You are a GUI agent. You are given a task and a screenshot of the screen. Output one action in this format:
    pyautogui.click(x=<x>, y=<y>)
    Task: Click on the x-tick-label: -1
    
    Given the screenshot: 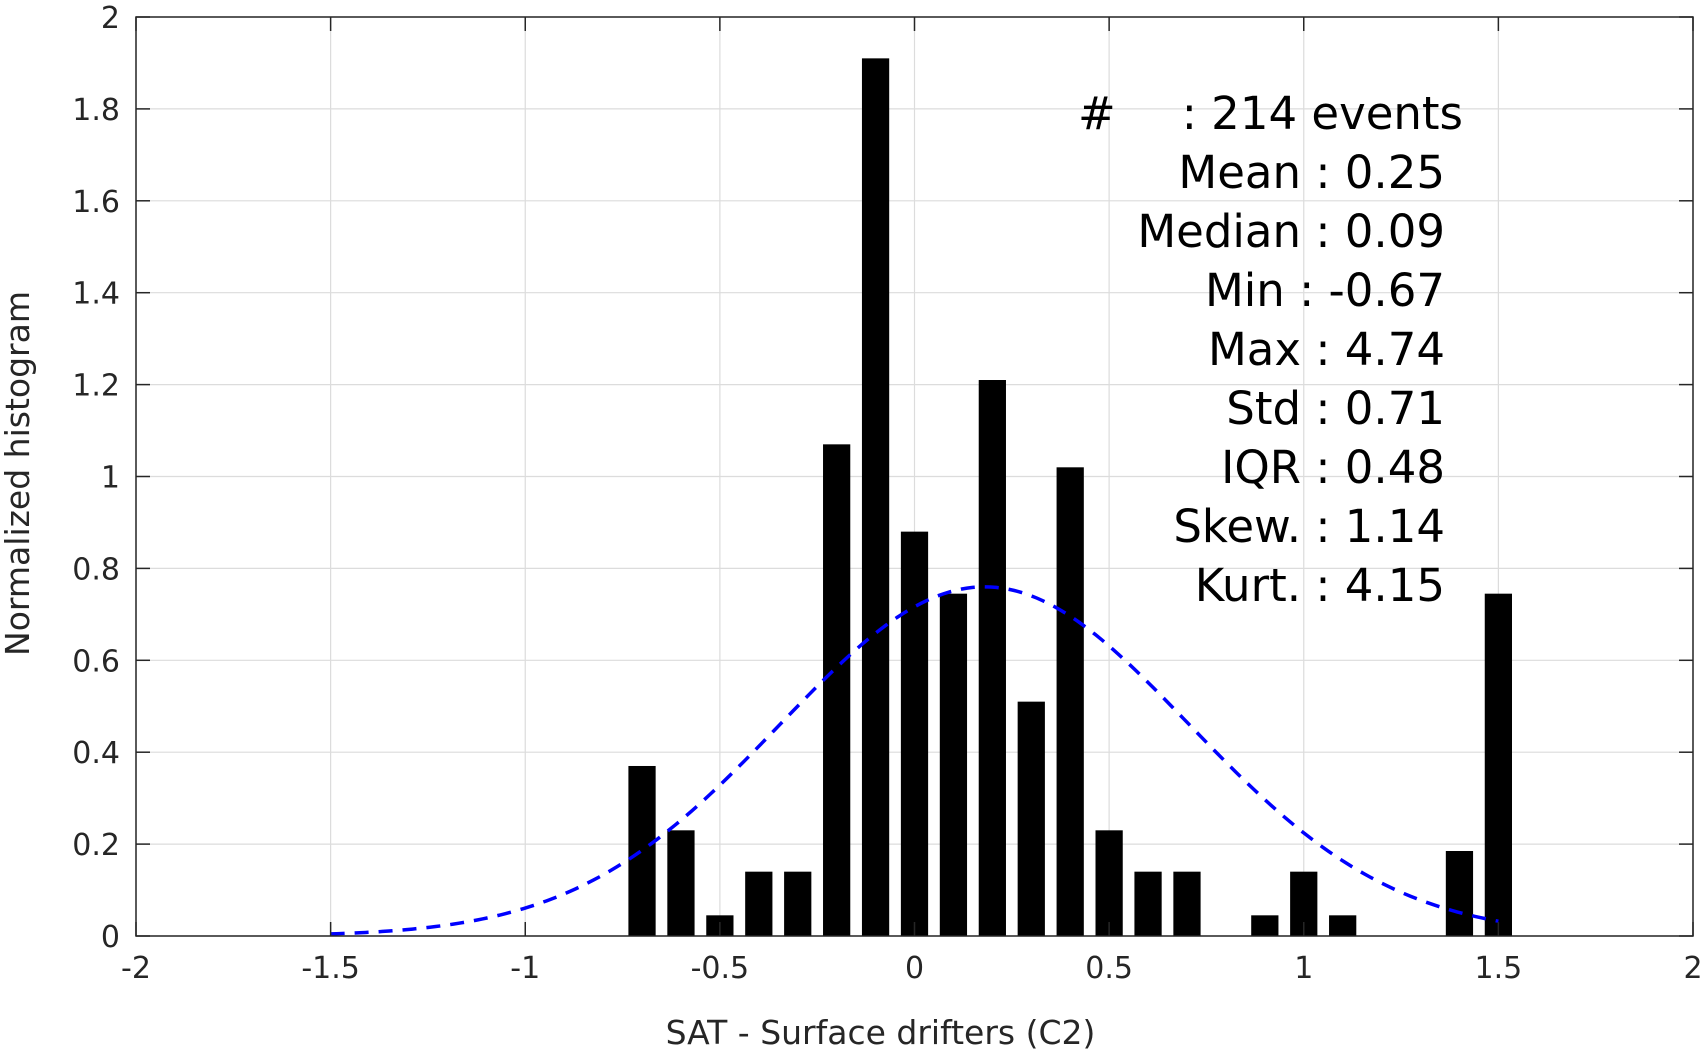 What is the action you would take?
    pyautogui.click(x=525, y=968)
    